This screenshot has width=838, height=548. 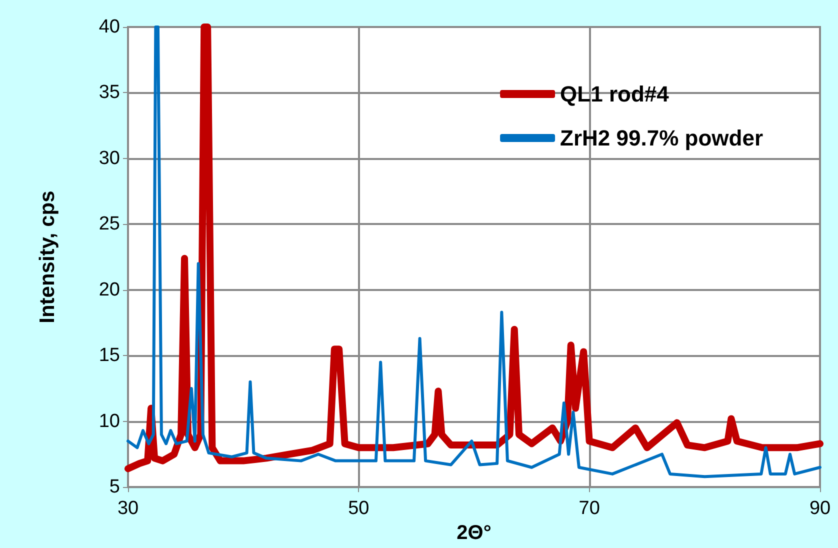 What do you see at coordinates (820, 509) in the screenshot?
I see `x-tick-label: 90` at bounding box center [820, 509].